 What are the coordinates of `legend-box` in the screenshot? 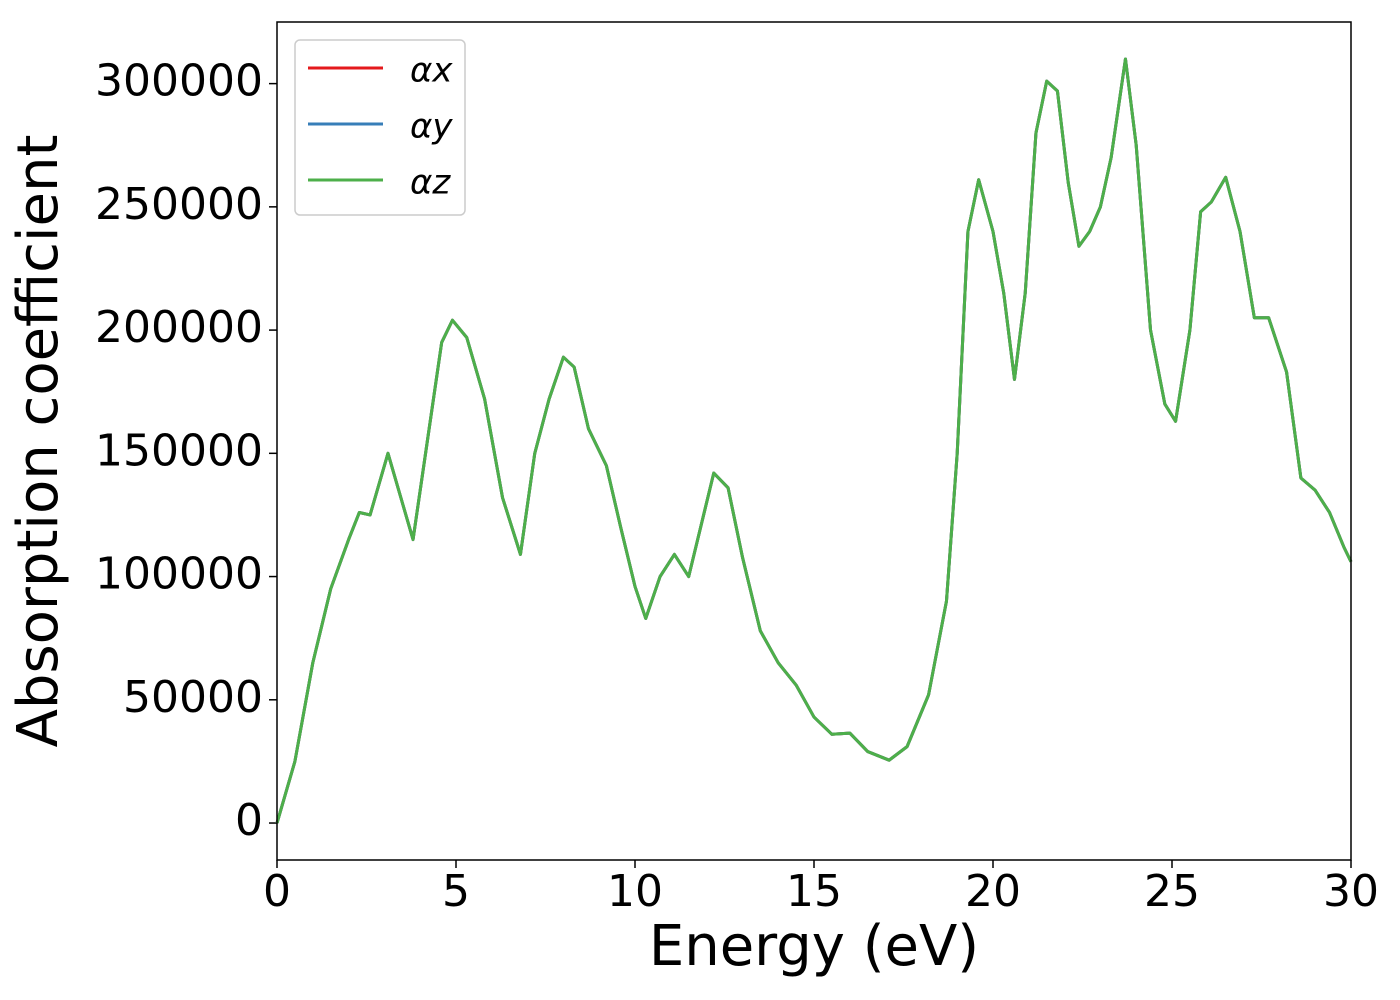 It's located at (380, 127).